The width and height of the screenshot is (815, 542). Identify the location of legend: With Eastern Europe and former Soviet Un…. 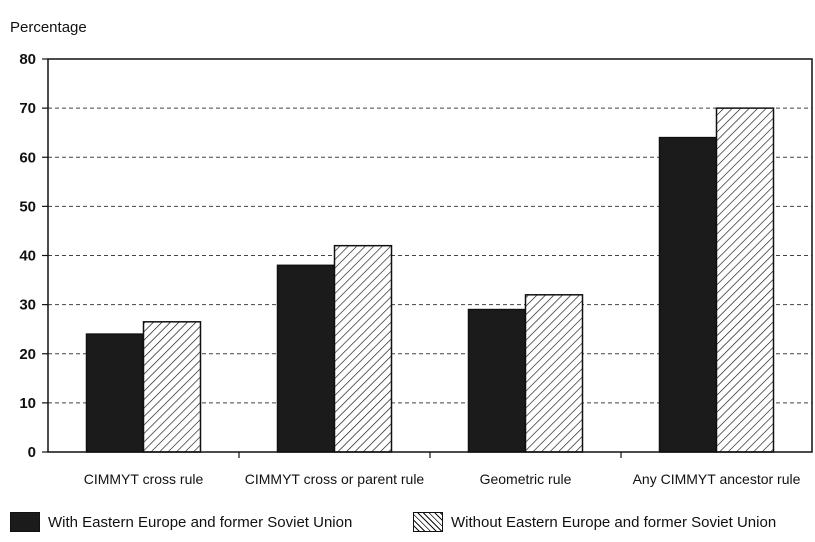
(407, 526).